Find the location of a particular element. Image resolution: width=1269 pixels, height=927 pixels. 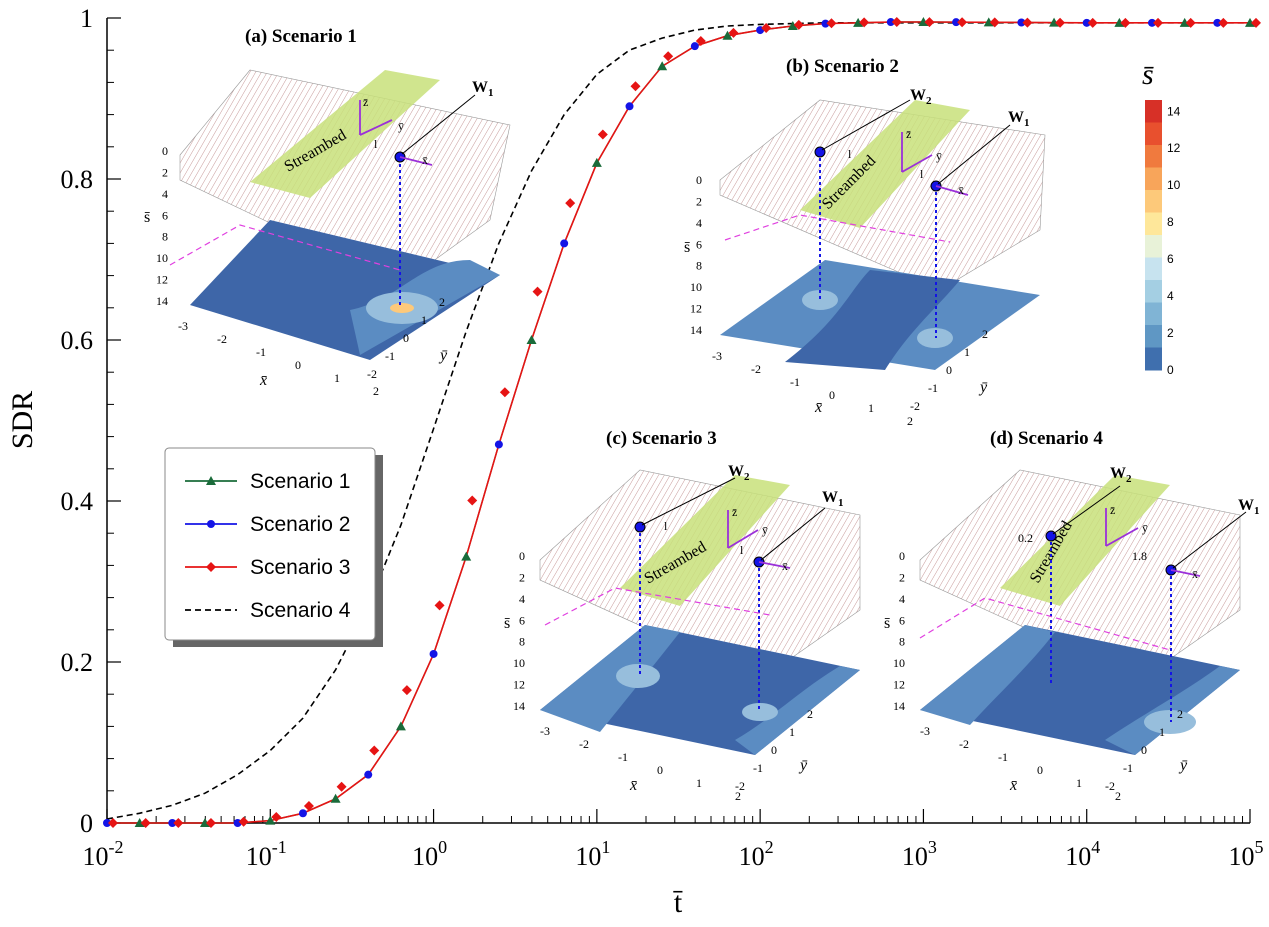

inset-b-distance-right: l is located at coordinates (922, 174).